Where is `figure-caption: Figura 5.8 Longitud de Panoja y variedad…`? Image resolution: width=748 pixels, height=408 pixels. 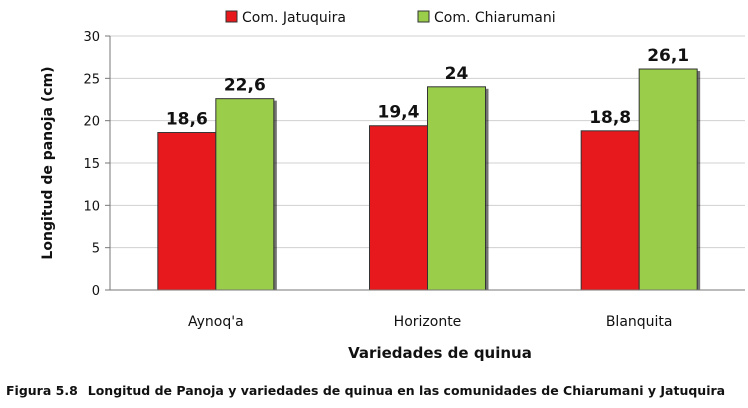
figure-caption: Figura 5.8 Longitud de Panoja y variedad… is located at coordinates (365, 390).